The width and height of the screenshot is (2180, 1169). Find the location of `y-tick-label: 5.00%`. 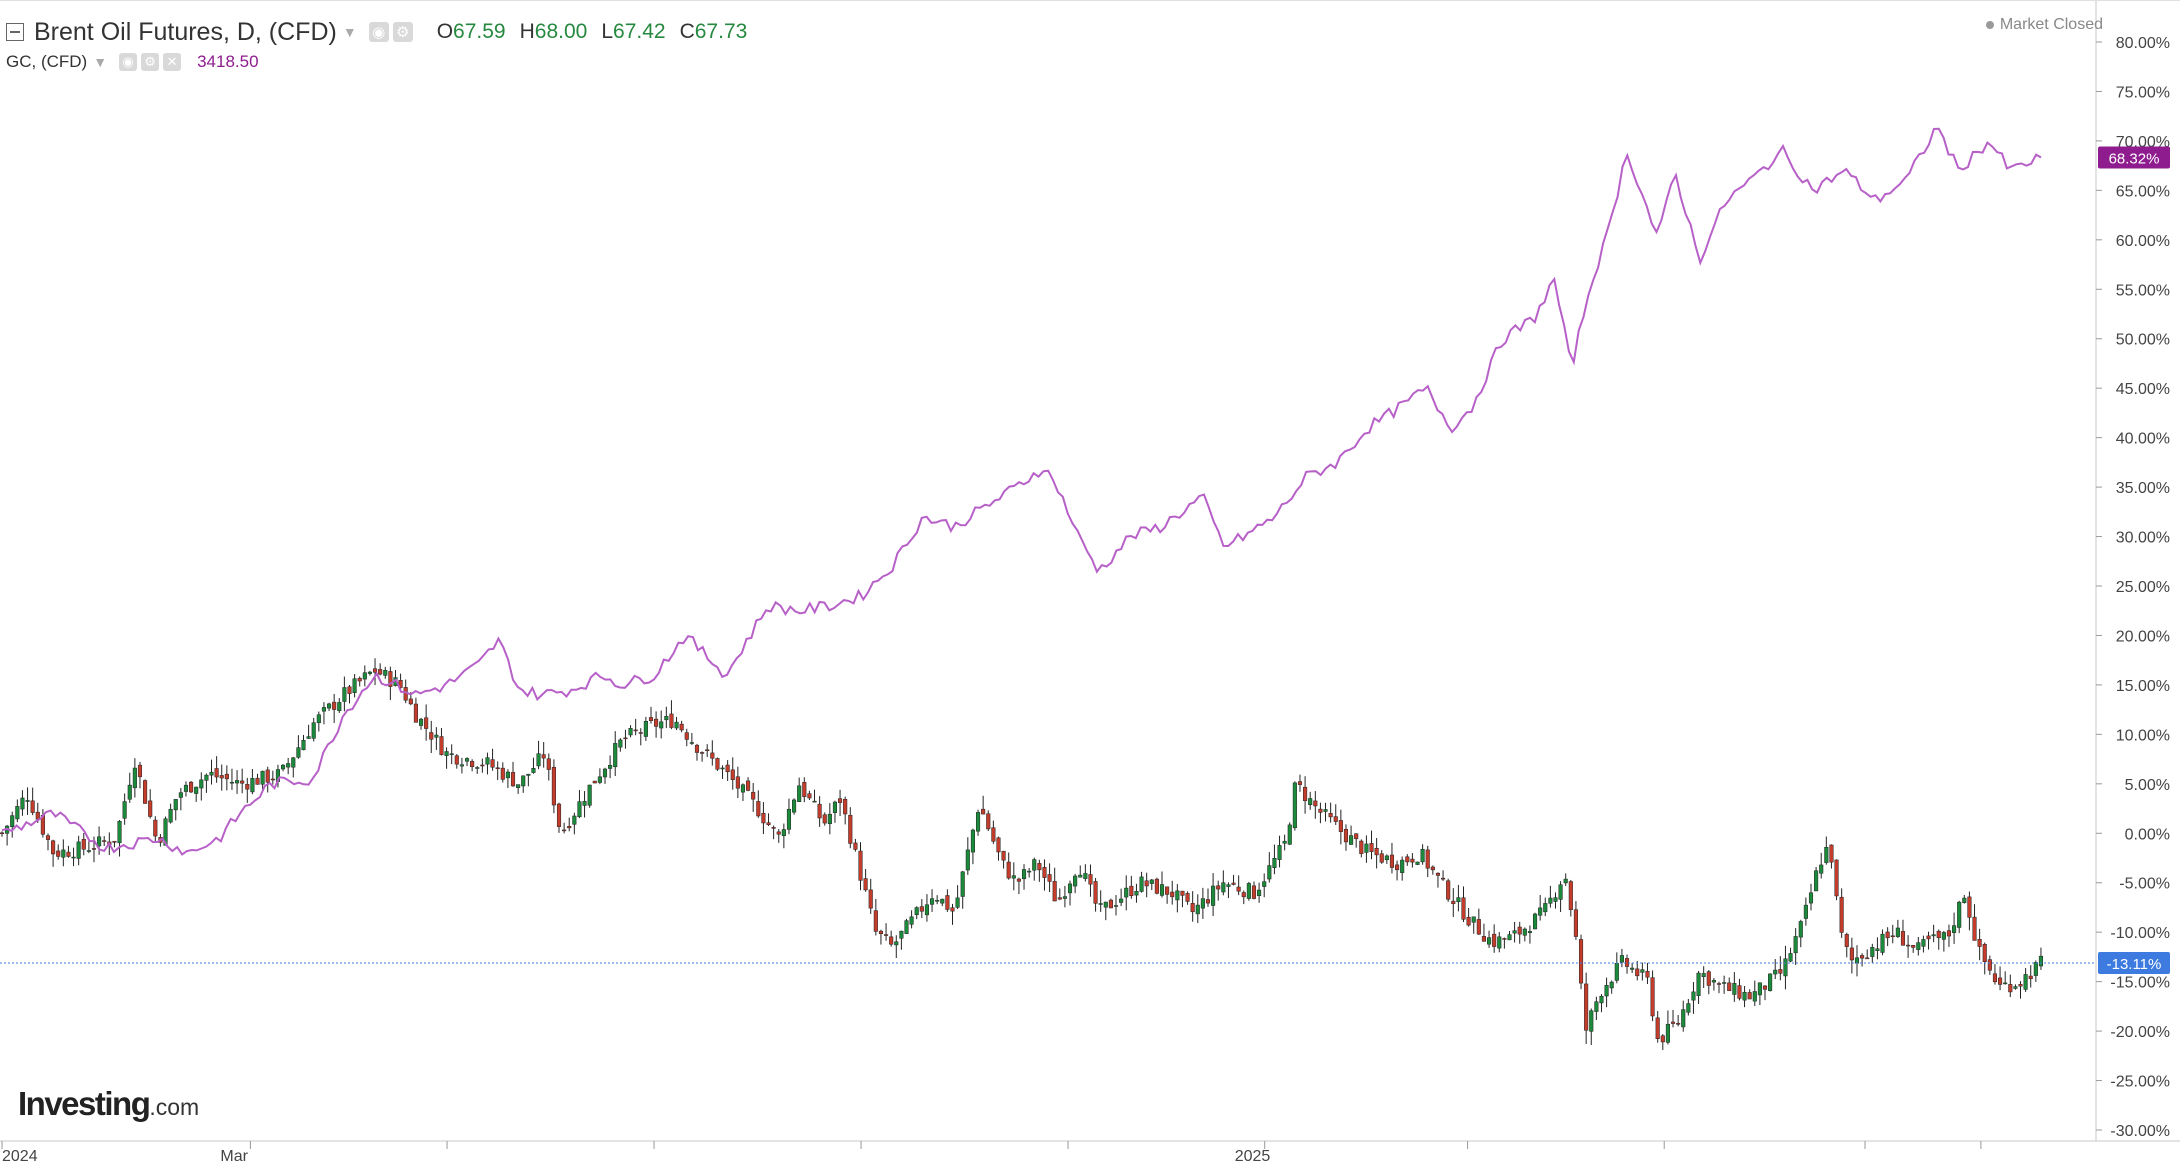

y-tick-label: 5.00% is located at coordinates (2147, 785).